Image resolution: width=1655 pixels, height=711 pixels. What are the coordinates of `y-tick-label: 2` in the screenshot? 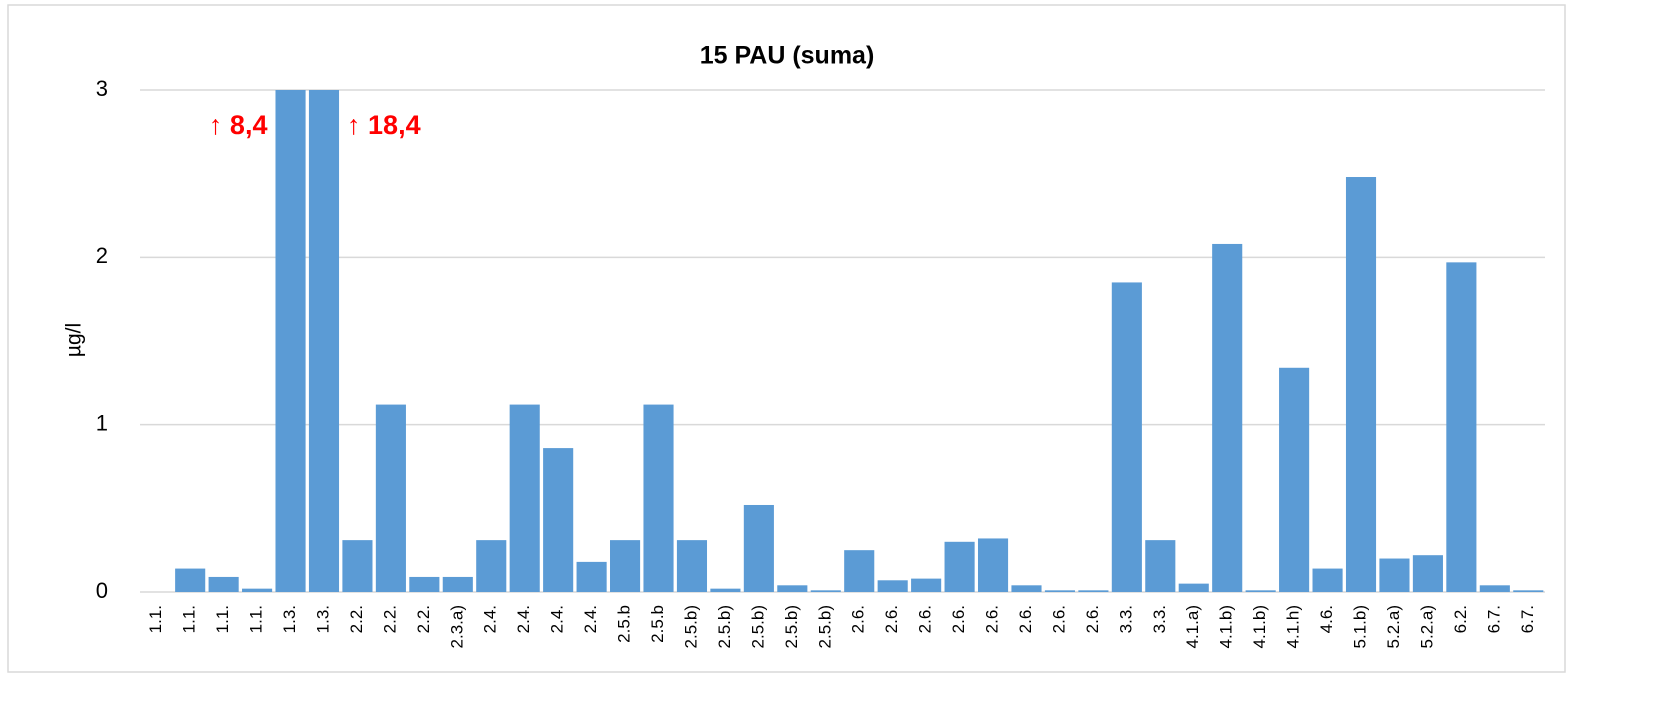 It's located at (102, 255).